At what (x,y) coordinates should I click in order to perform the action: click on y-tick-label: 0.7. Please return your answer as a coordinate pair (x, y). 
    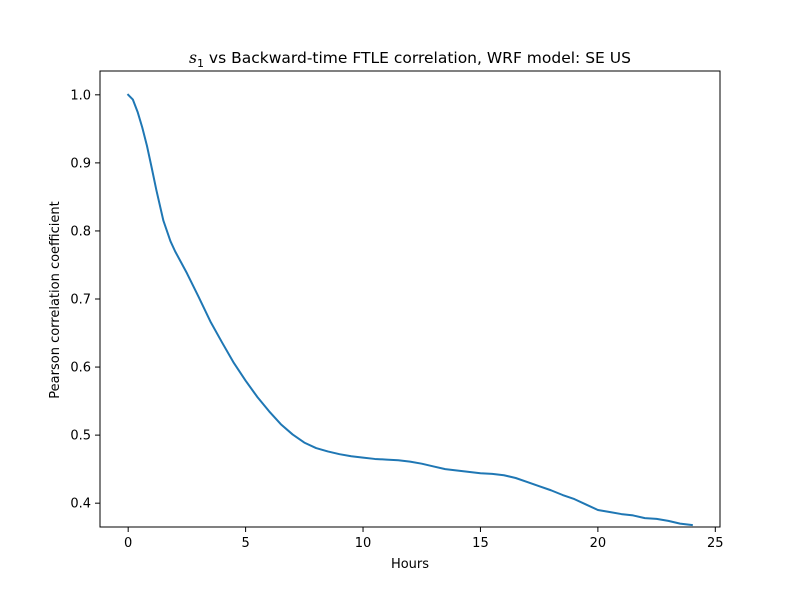
    Looking at the image, I should click on (80, 300).